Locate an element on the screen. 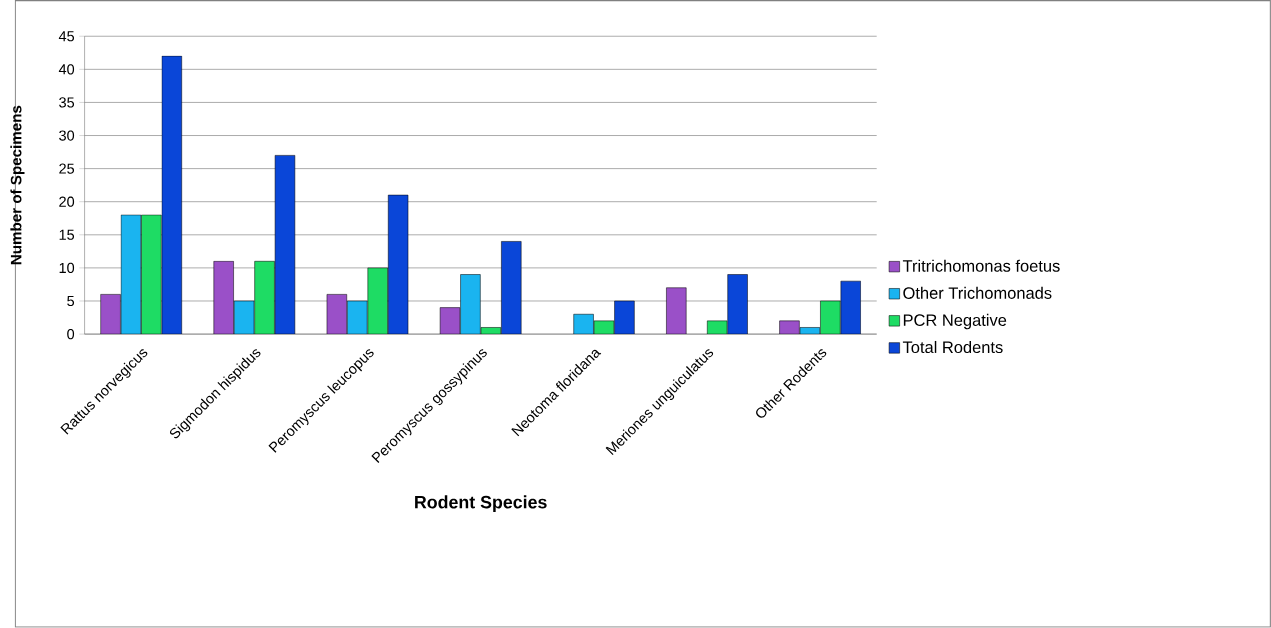  y-tick-label: 10 is located at coordinates (67, 268).